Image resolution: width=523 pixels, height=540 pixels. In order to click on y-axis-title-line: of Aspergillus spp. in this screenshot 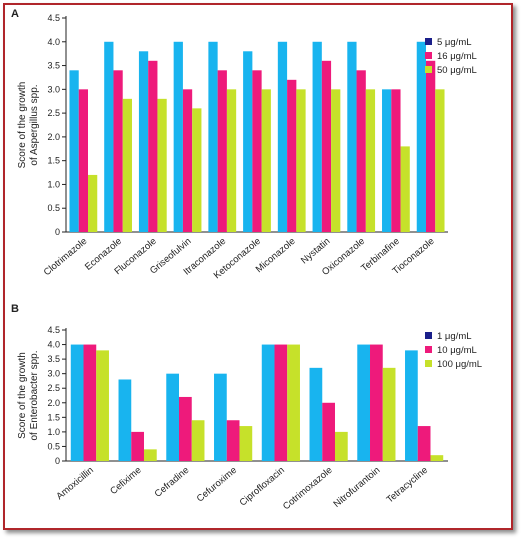, I will do `click(34, 124)`.